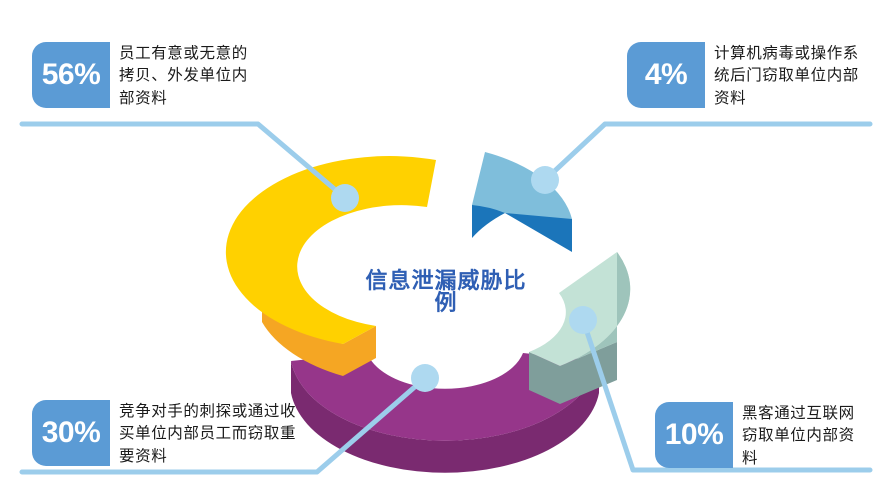  Describe the element at coordinates (694, 435) in the screenshot. I see `percent-badge-hacker-internet: 10%` at that location.